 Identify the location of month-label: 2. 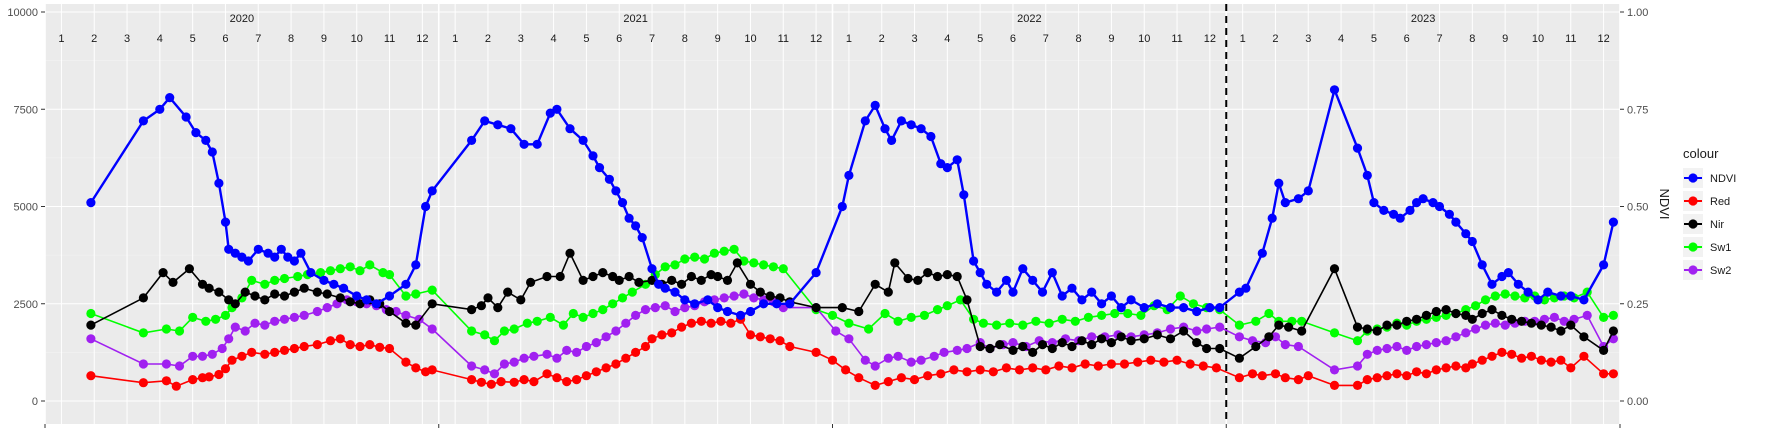
(882, 39).